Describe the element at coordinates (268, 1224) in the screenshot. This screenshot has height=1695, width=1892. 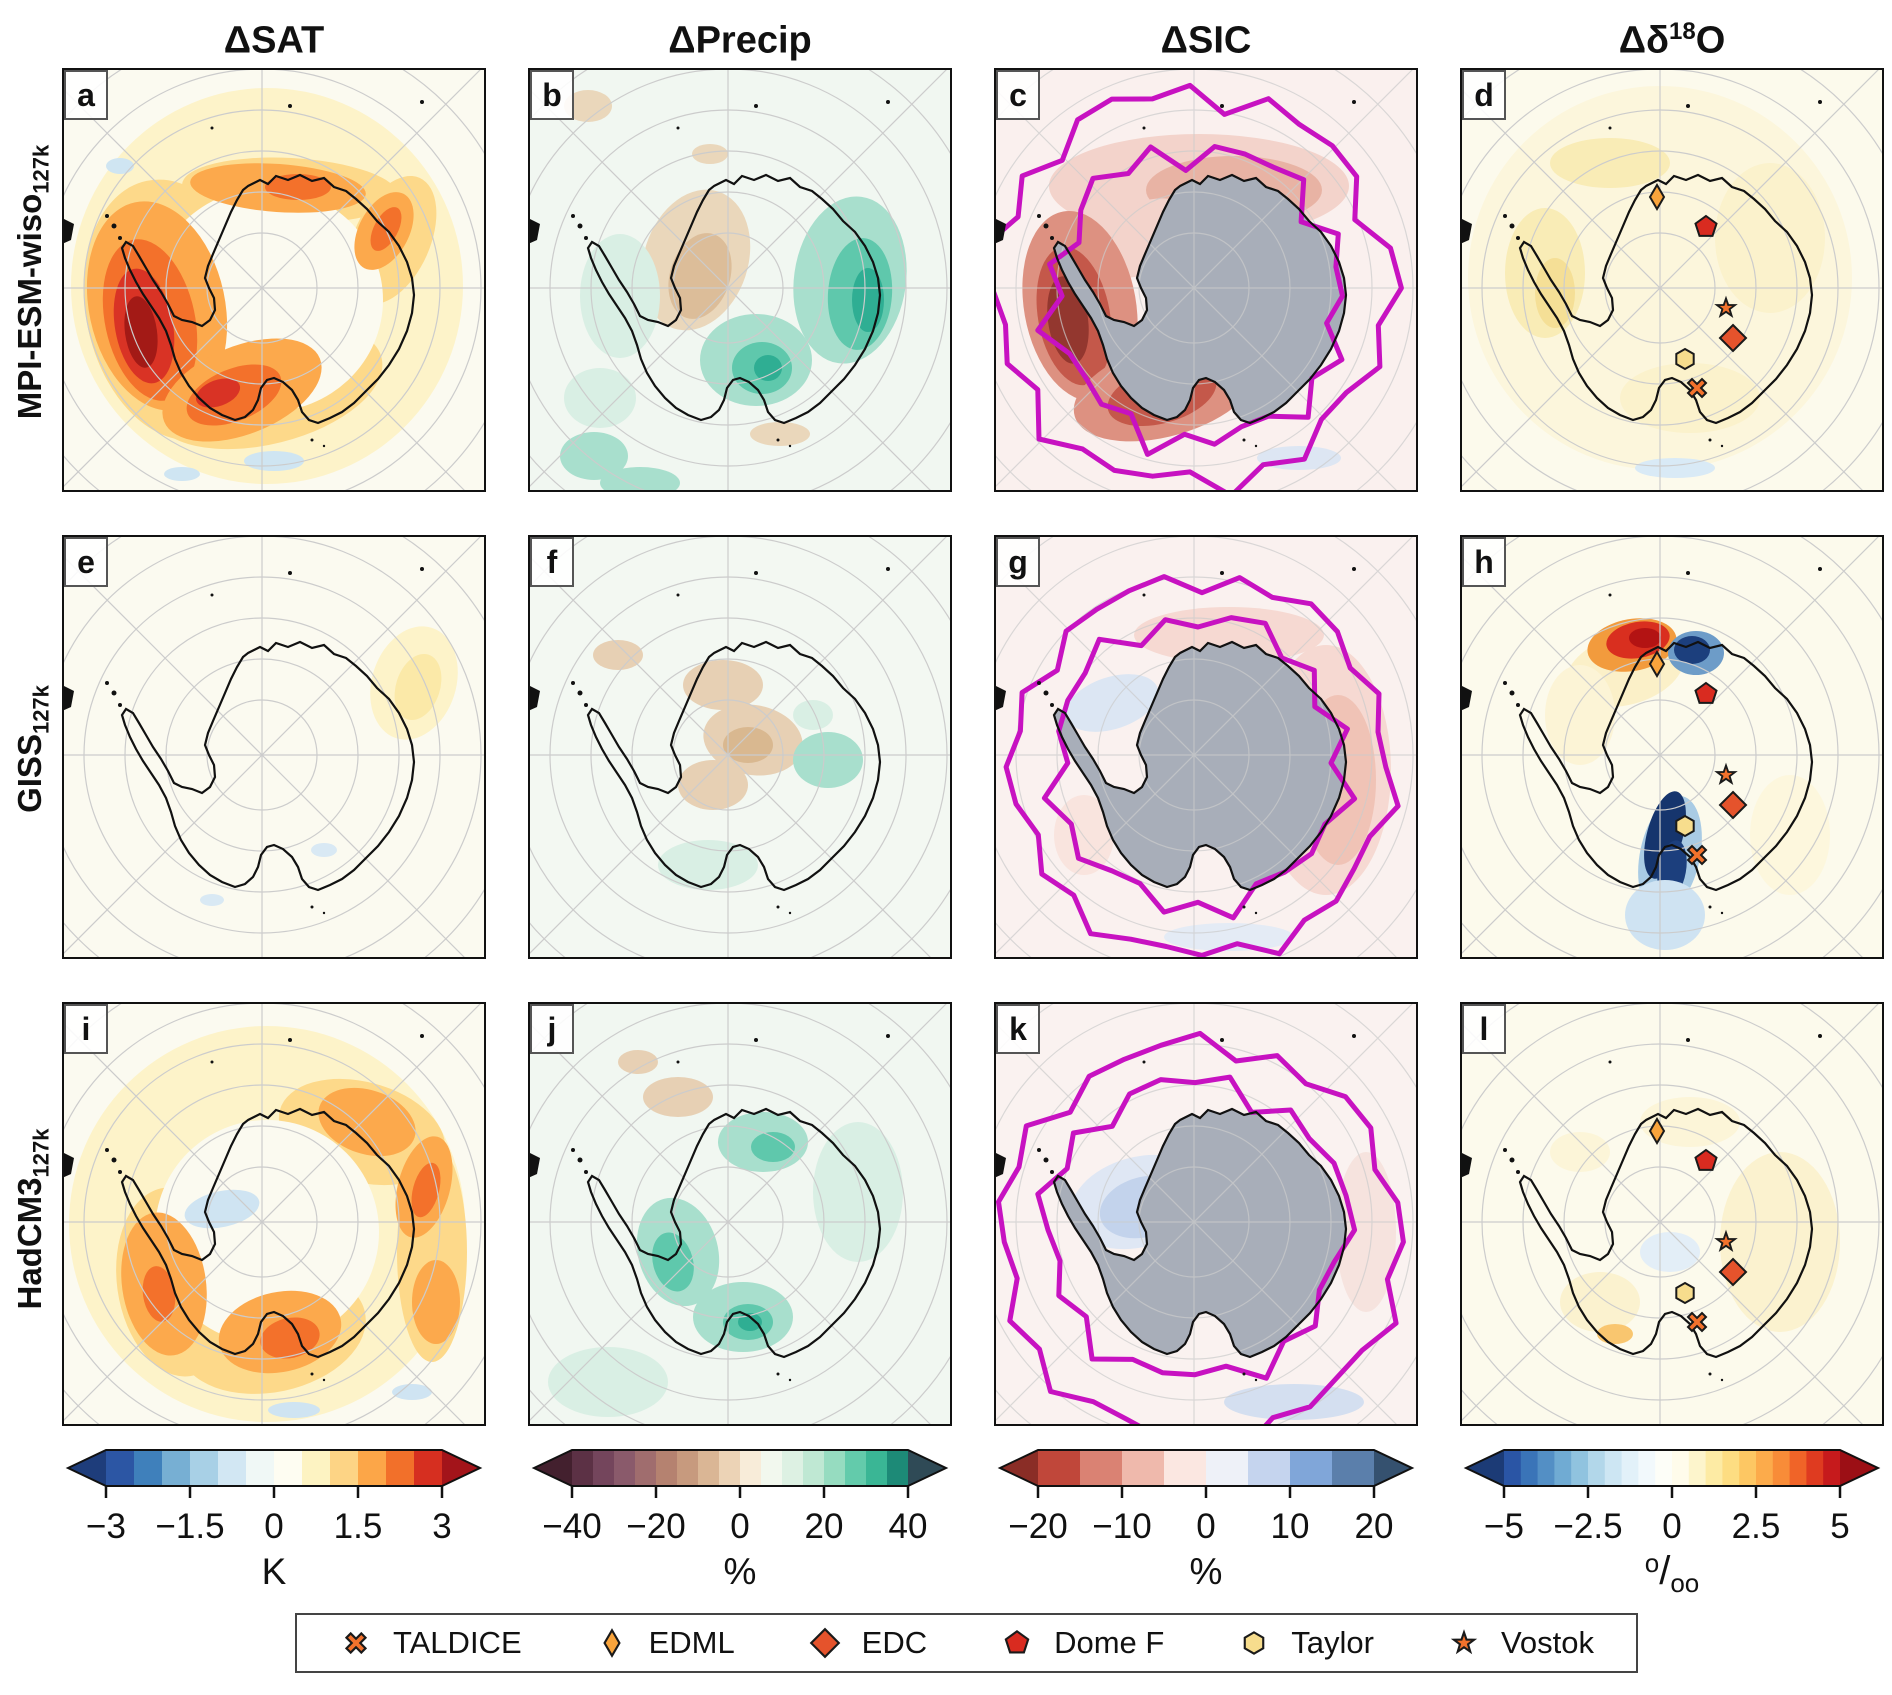
I see `sat-anomaly-shading` at that location.